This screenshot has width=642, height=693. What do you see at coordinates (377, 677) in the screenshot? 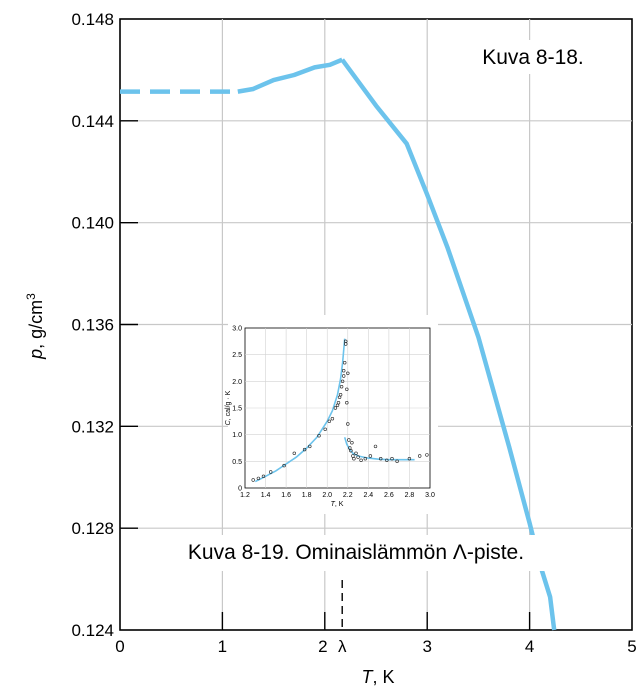
I see `x-axis-label: T, K` at bounding box center [377, 677].